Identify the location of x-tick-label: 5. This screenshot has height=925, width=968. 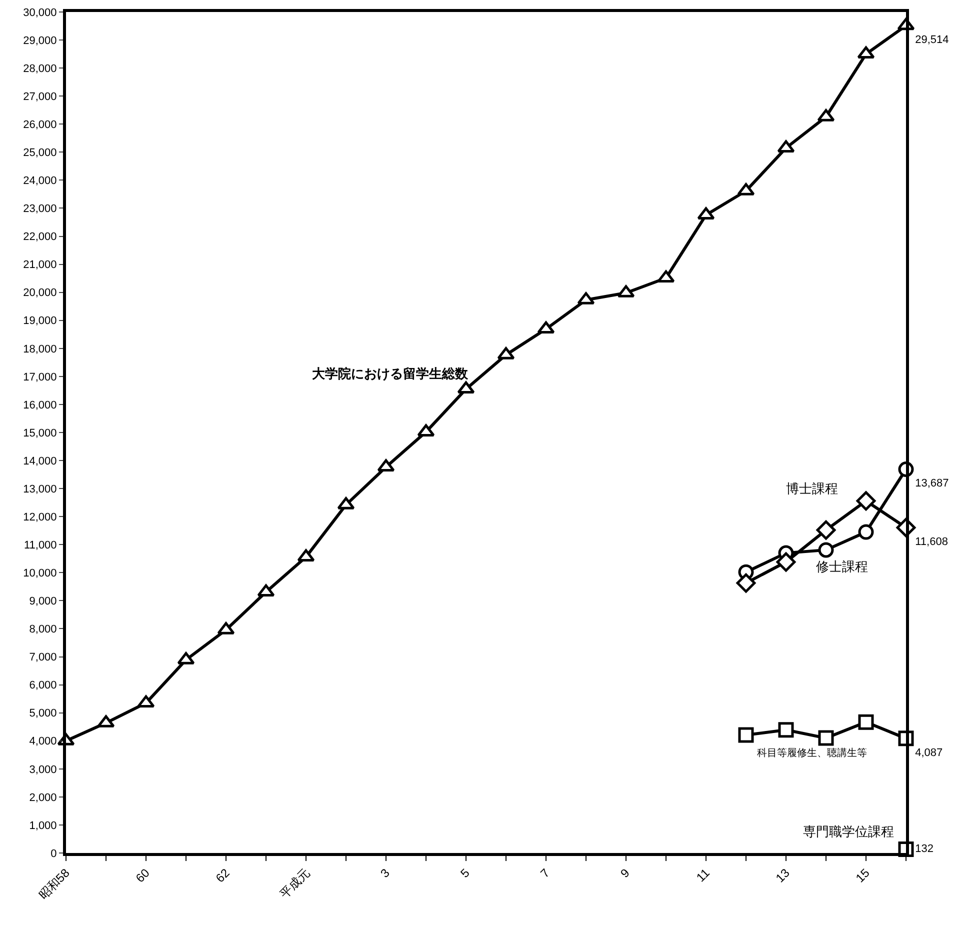
(465, 873).